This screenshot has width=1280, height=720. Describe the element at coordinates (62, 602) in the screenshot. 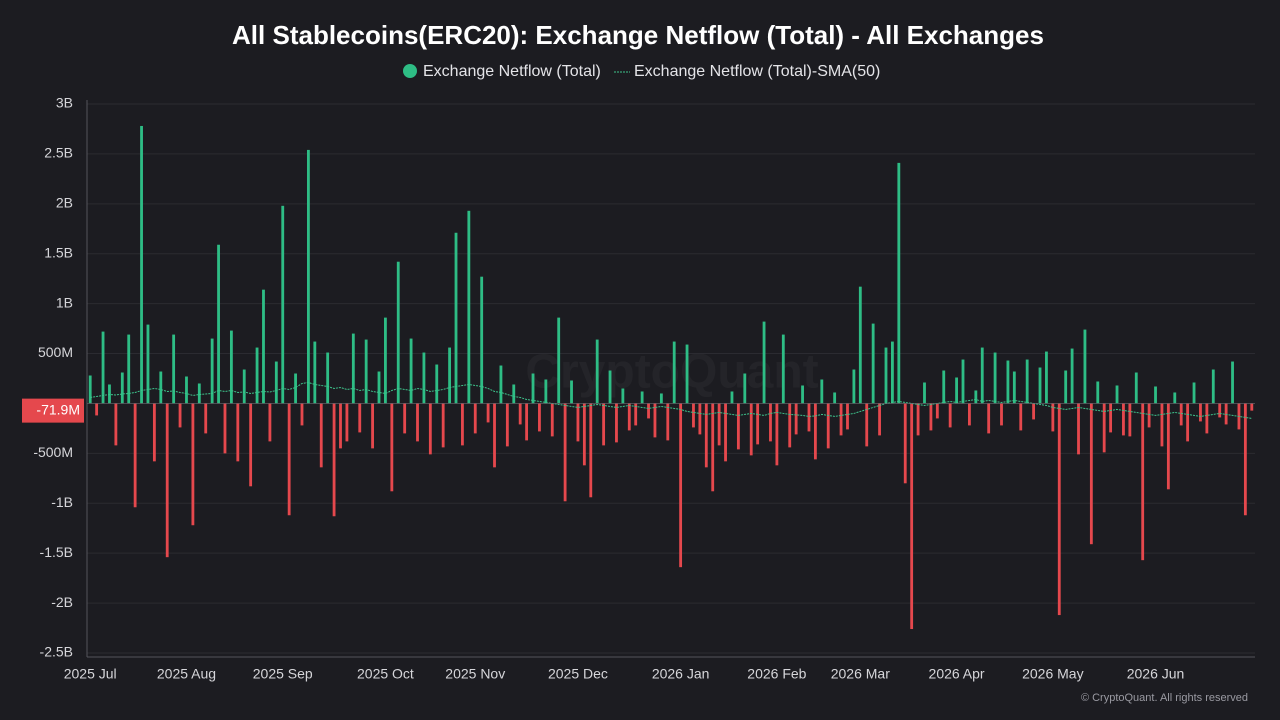

I see `y-tick-label: -2B` at that location.